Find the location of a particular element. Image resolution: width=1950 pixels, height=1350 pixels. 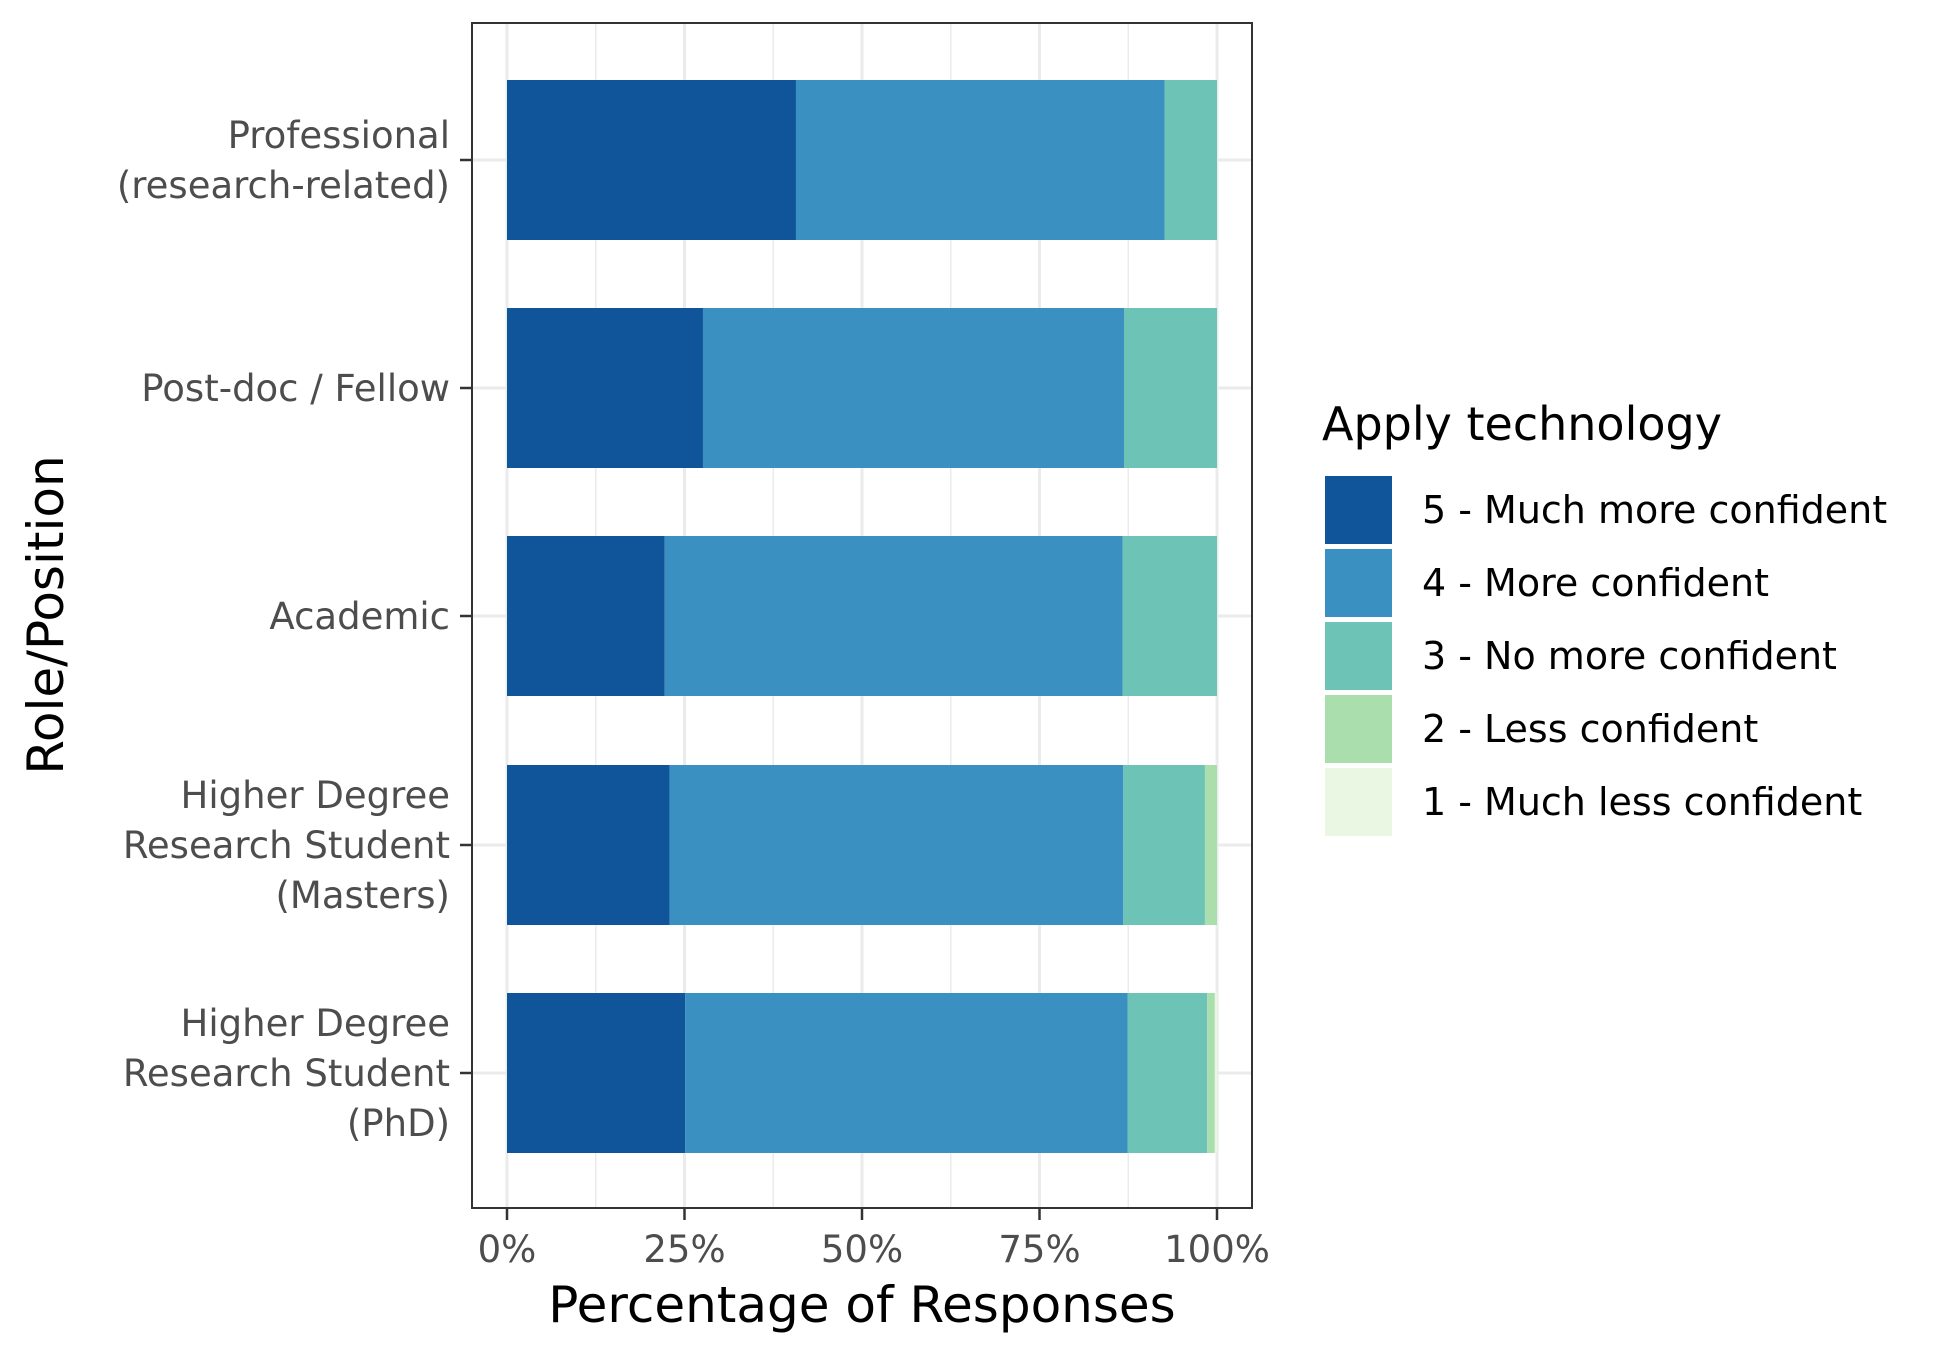

legend-label: 3 - No more confident is located at coordinates (1629, 656).